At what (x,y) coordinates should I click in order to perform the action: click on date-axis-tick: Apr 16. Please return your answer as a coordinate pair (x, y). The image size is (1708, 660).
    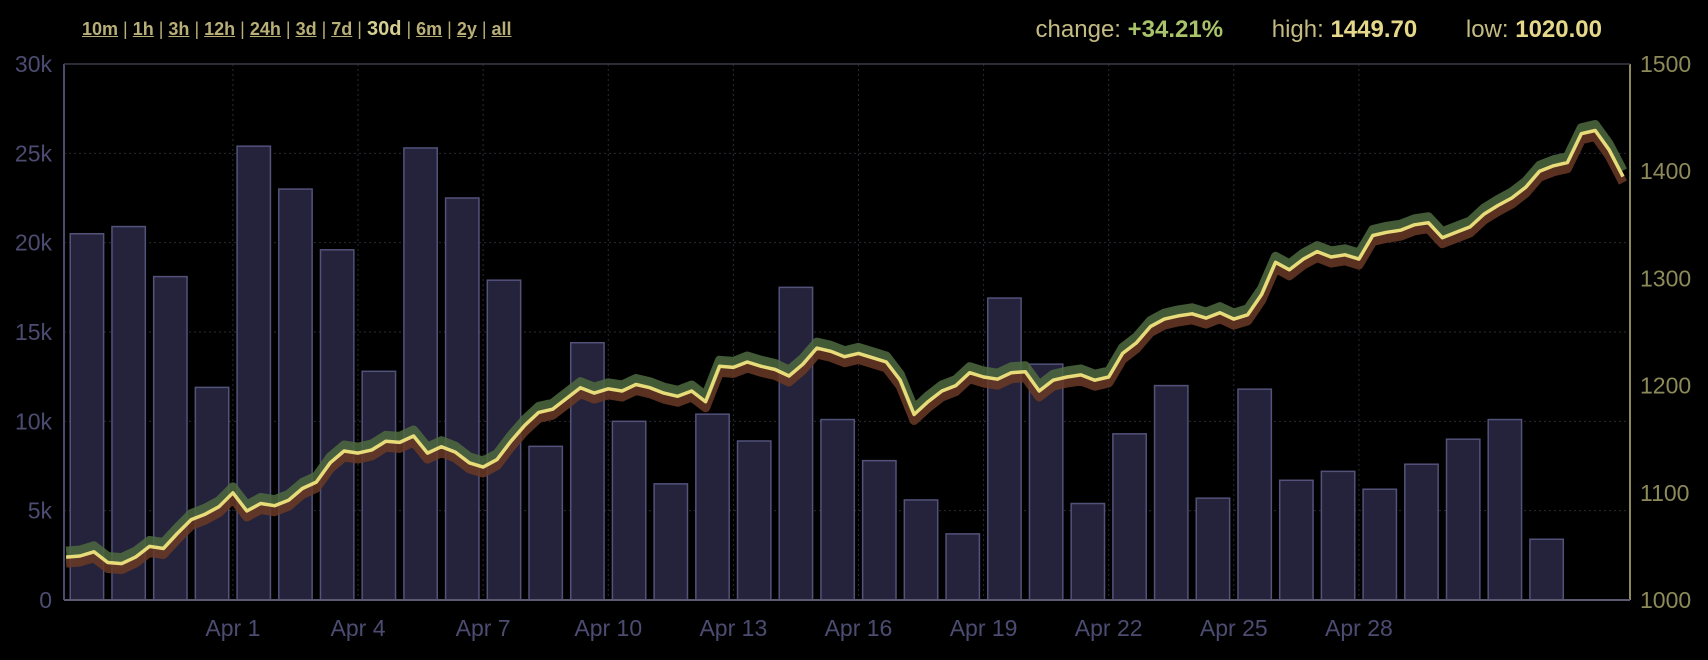
    Looking at the image, I should click on (859, 628).